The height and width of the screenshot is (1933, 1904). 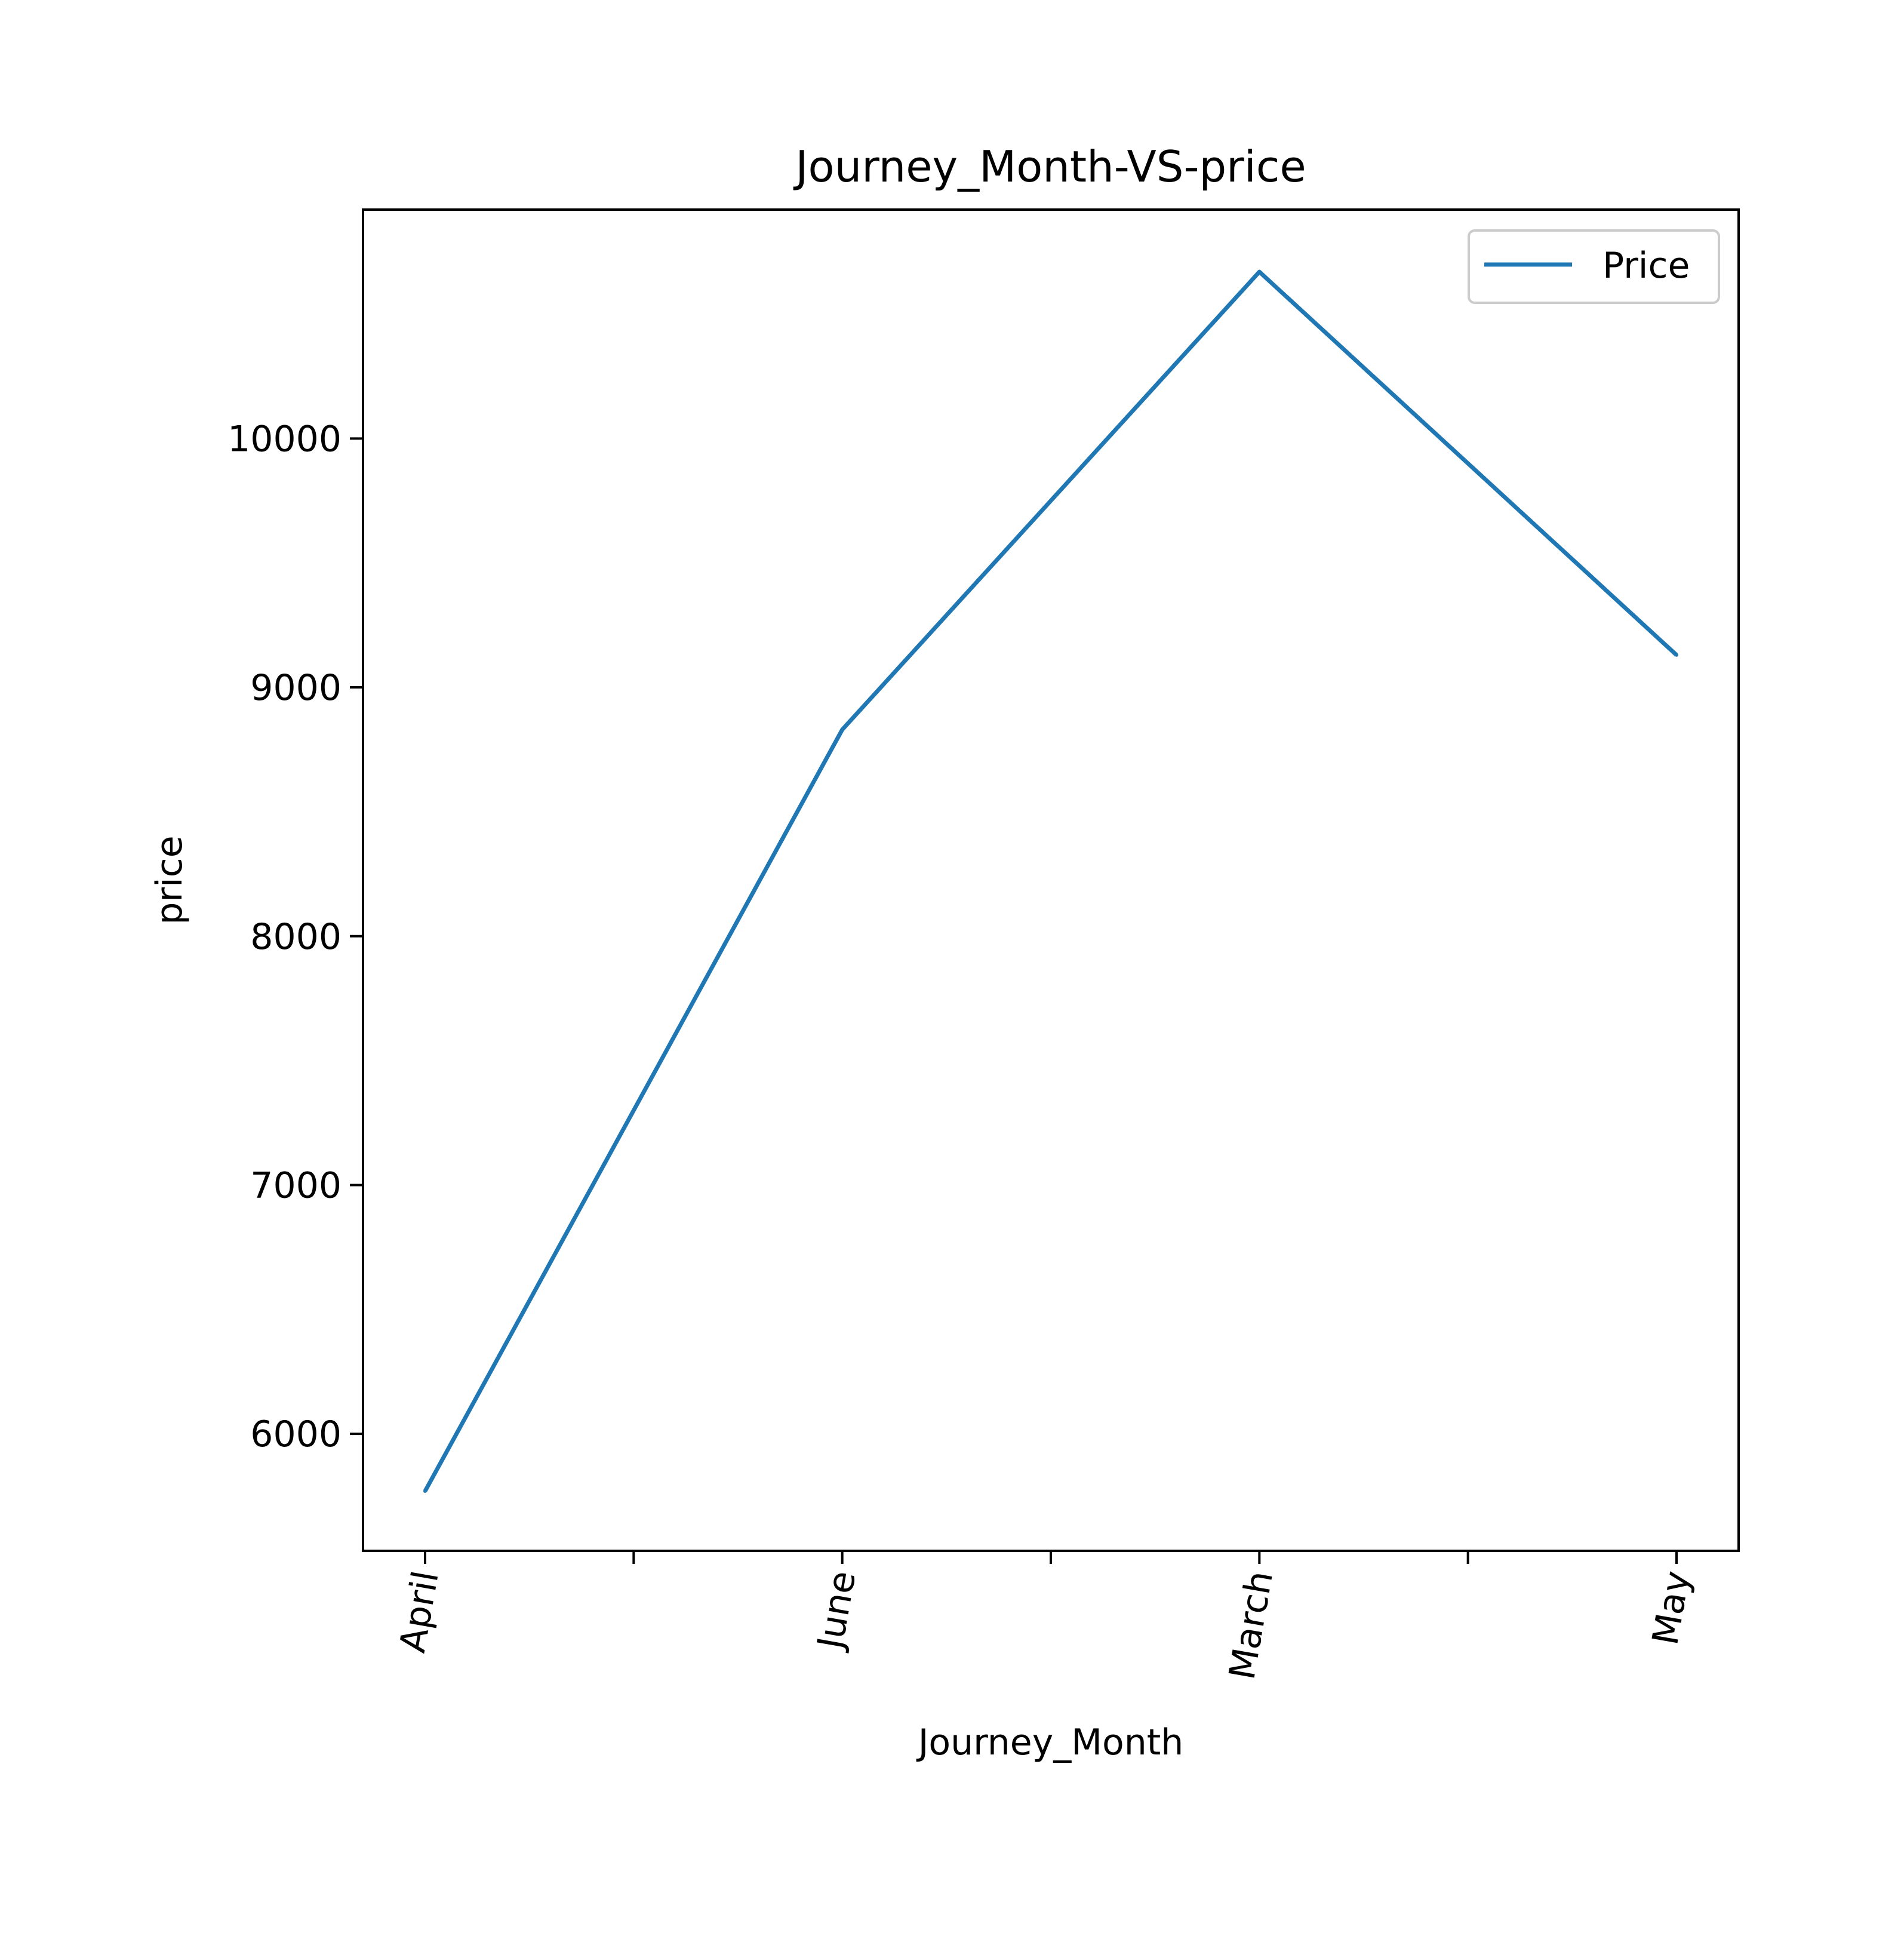 I want to click on y-tick-label: 6000, so click(x=296, y=1434).